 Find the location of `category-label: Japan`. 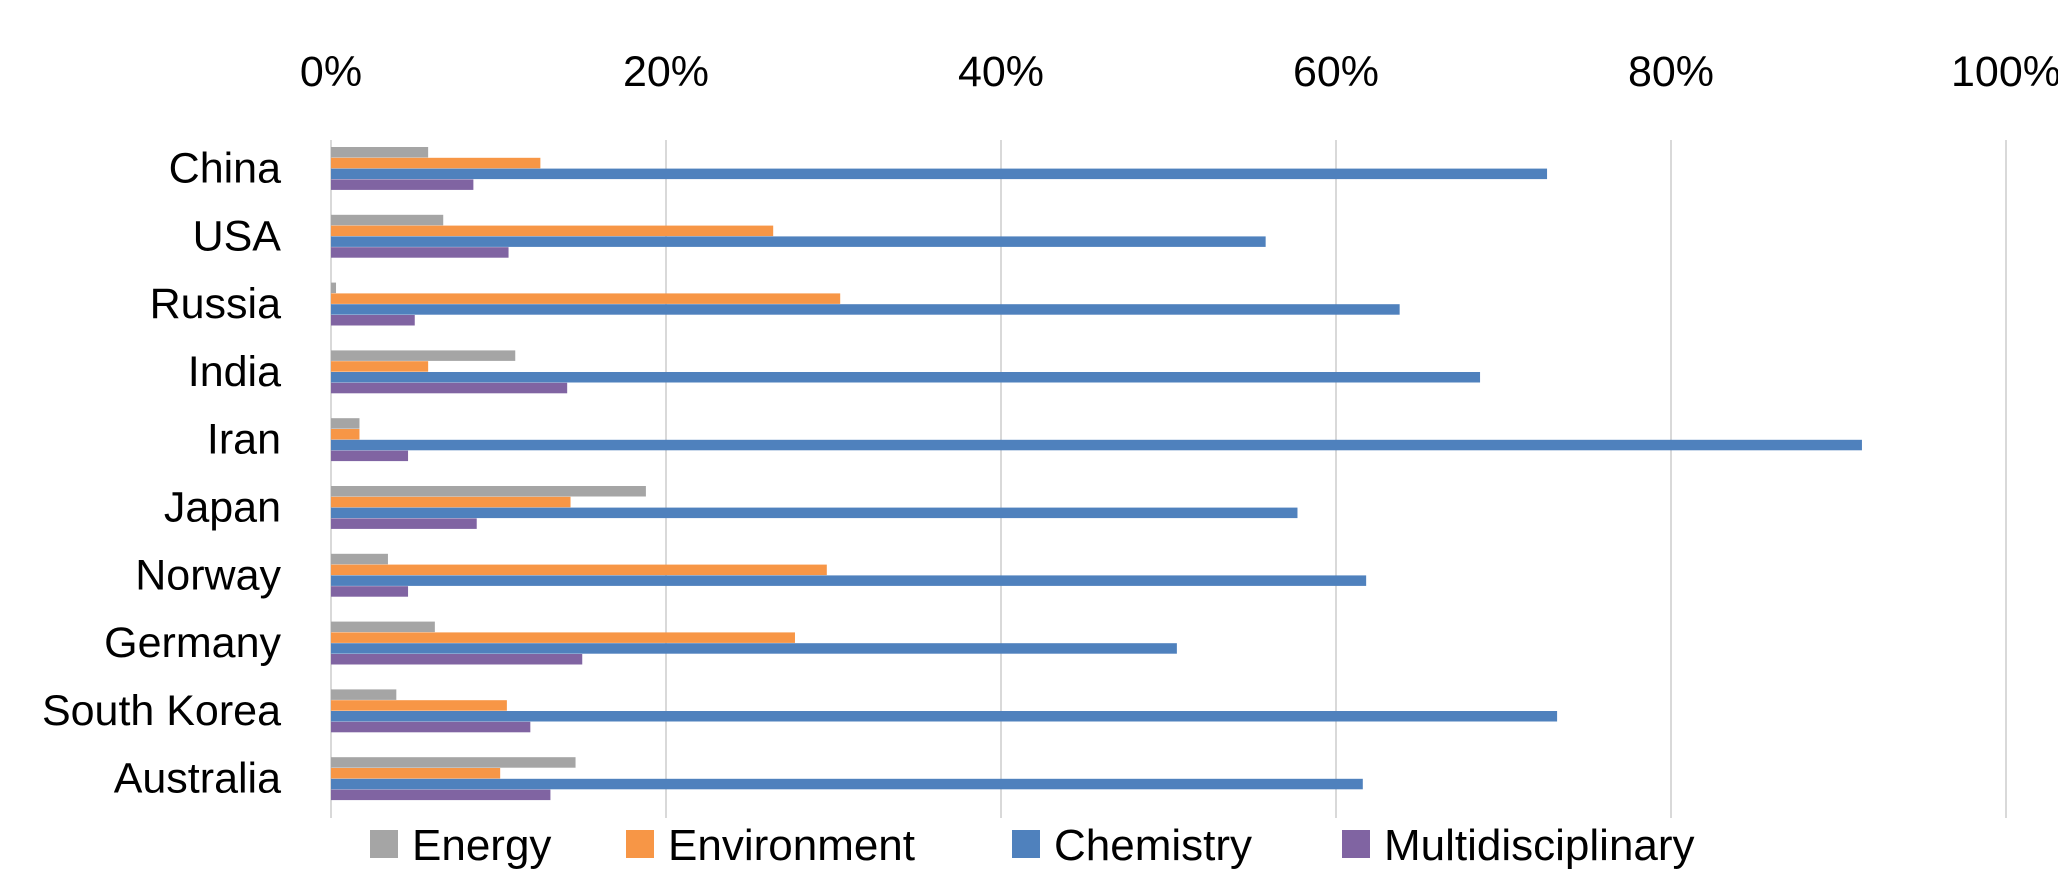

category-label: Japan is located at coordinates (222, 507).